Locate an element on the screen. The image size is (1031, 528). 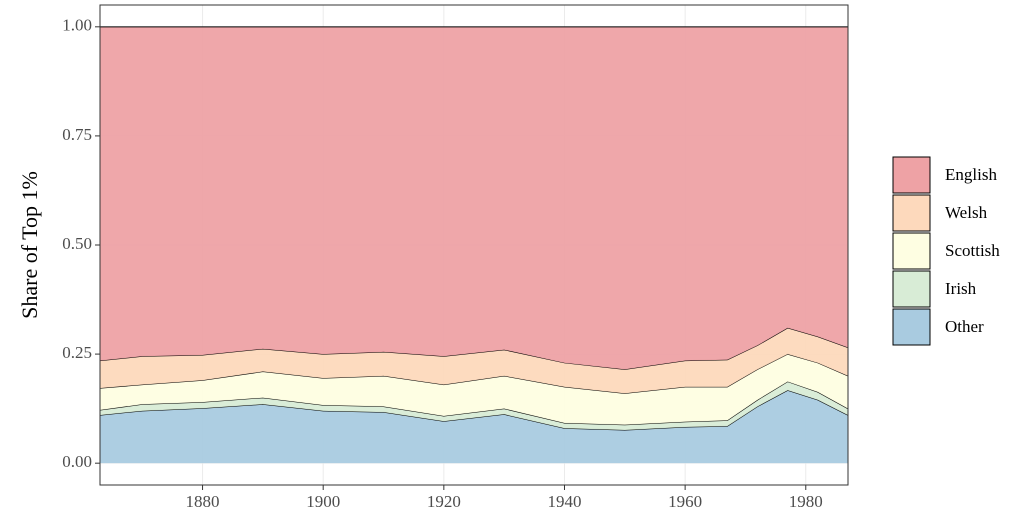
y-tick-label: 1.00 is located at coordinates (77, 25).